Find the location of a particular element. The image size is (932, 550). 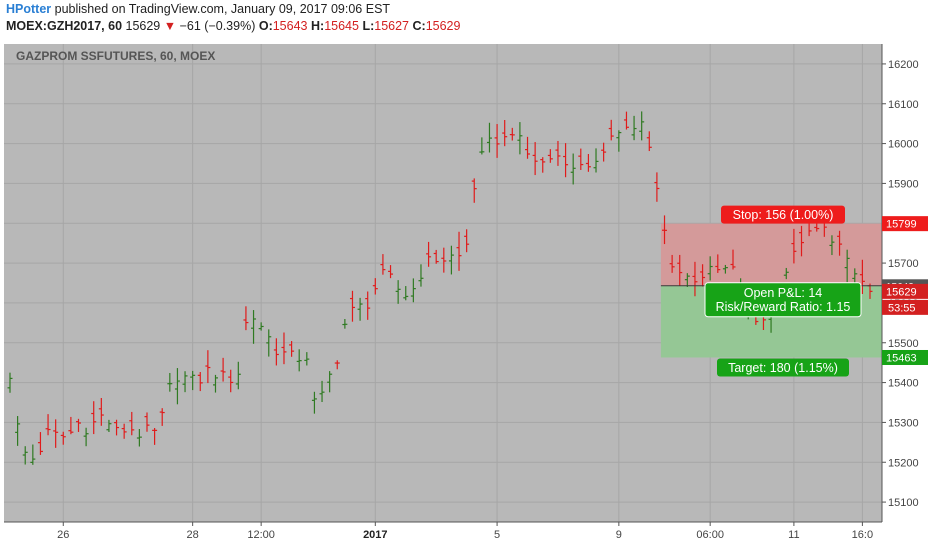

time-tick-label: 06:00 is located at coordinates (710, 535).